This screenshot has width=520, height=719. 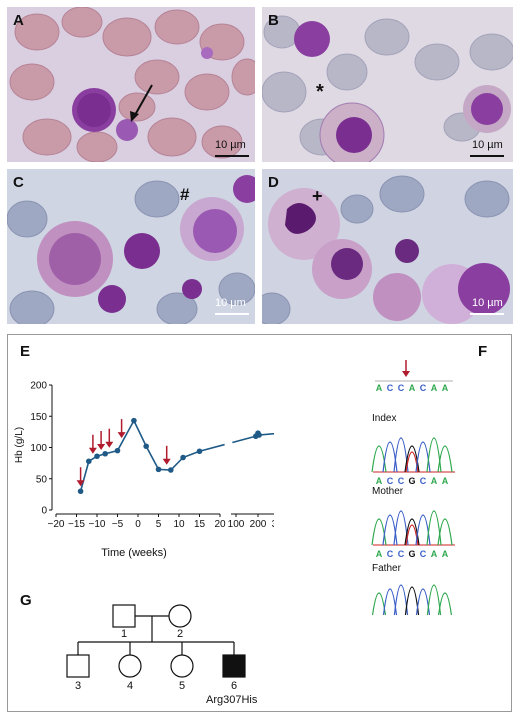 What do you see at coordinates (26, 600) in the screenshot?
I see `panel-label-g: G` at bounding box center [26, 600].